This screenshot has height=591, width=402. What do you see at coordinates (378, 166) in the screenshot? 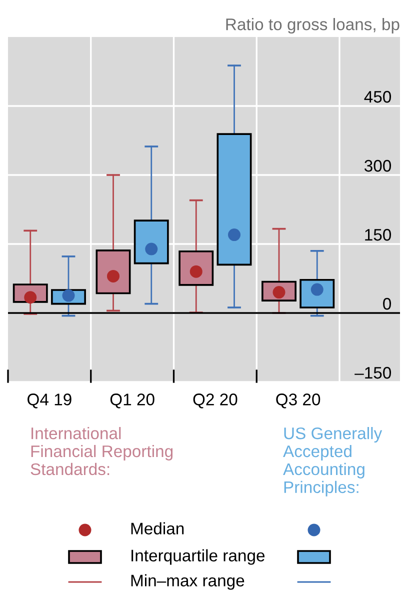
I see `y-tick-label: 300` at bounding box center [378, 166].